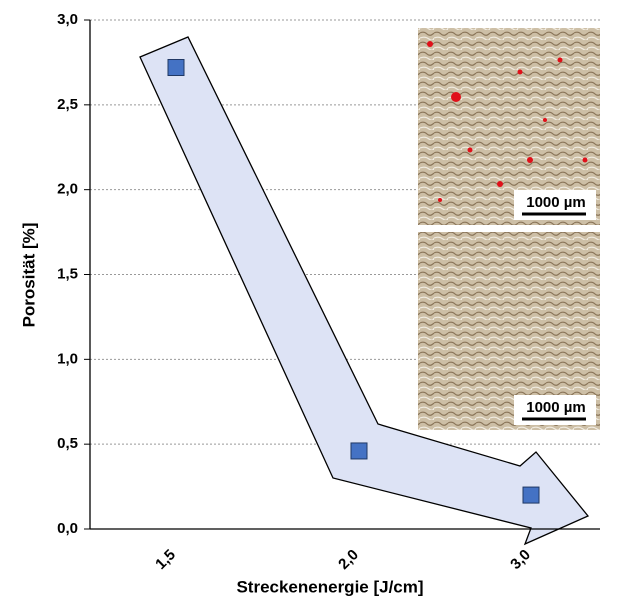  What do you see at coordinates (67, 443) in the screenshot?
I see `y-tick-label: 0,5` at bounding box center [67, 443].